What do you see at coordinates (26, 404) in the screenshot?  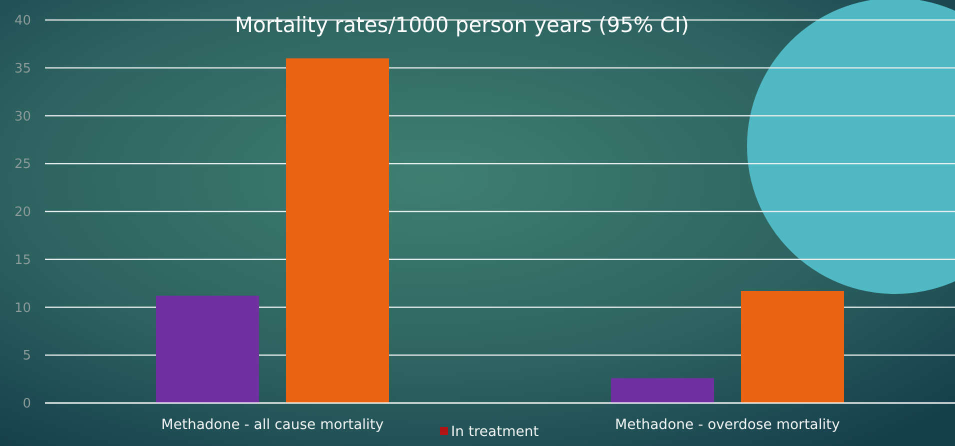 I see `y-tick-label: 0` at bounding box center [26, 404].